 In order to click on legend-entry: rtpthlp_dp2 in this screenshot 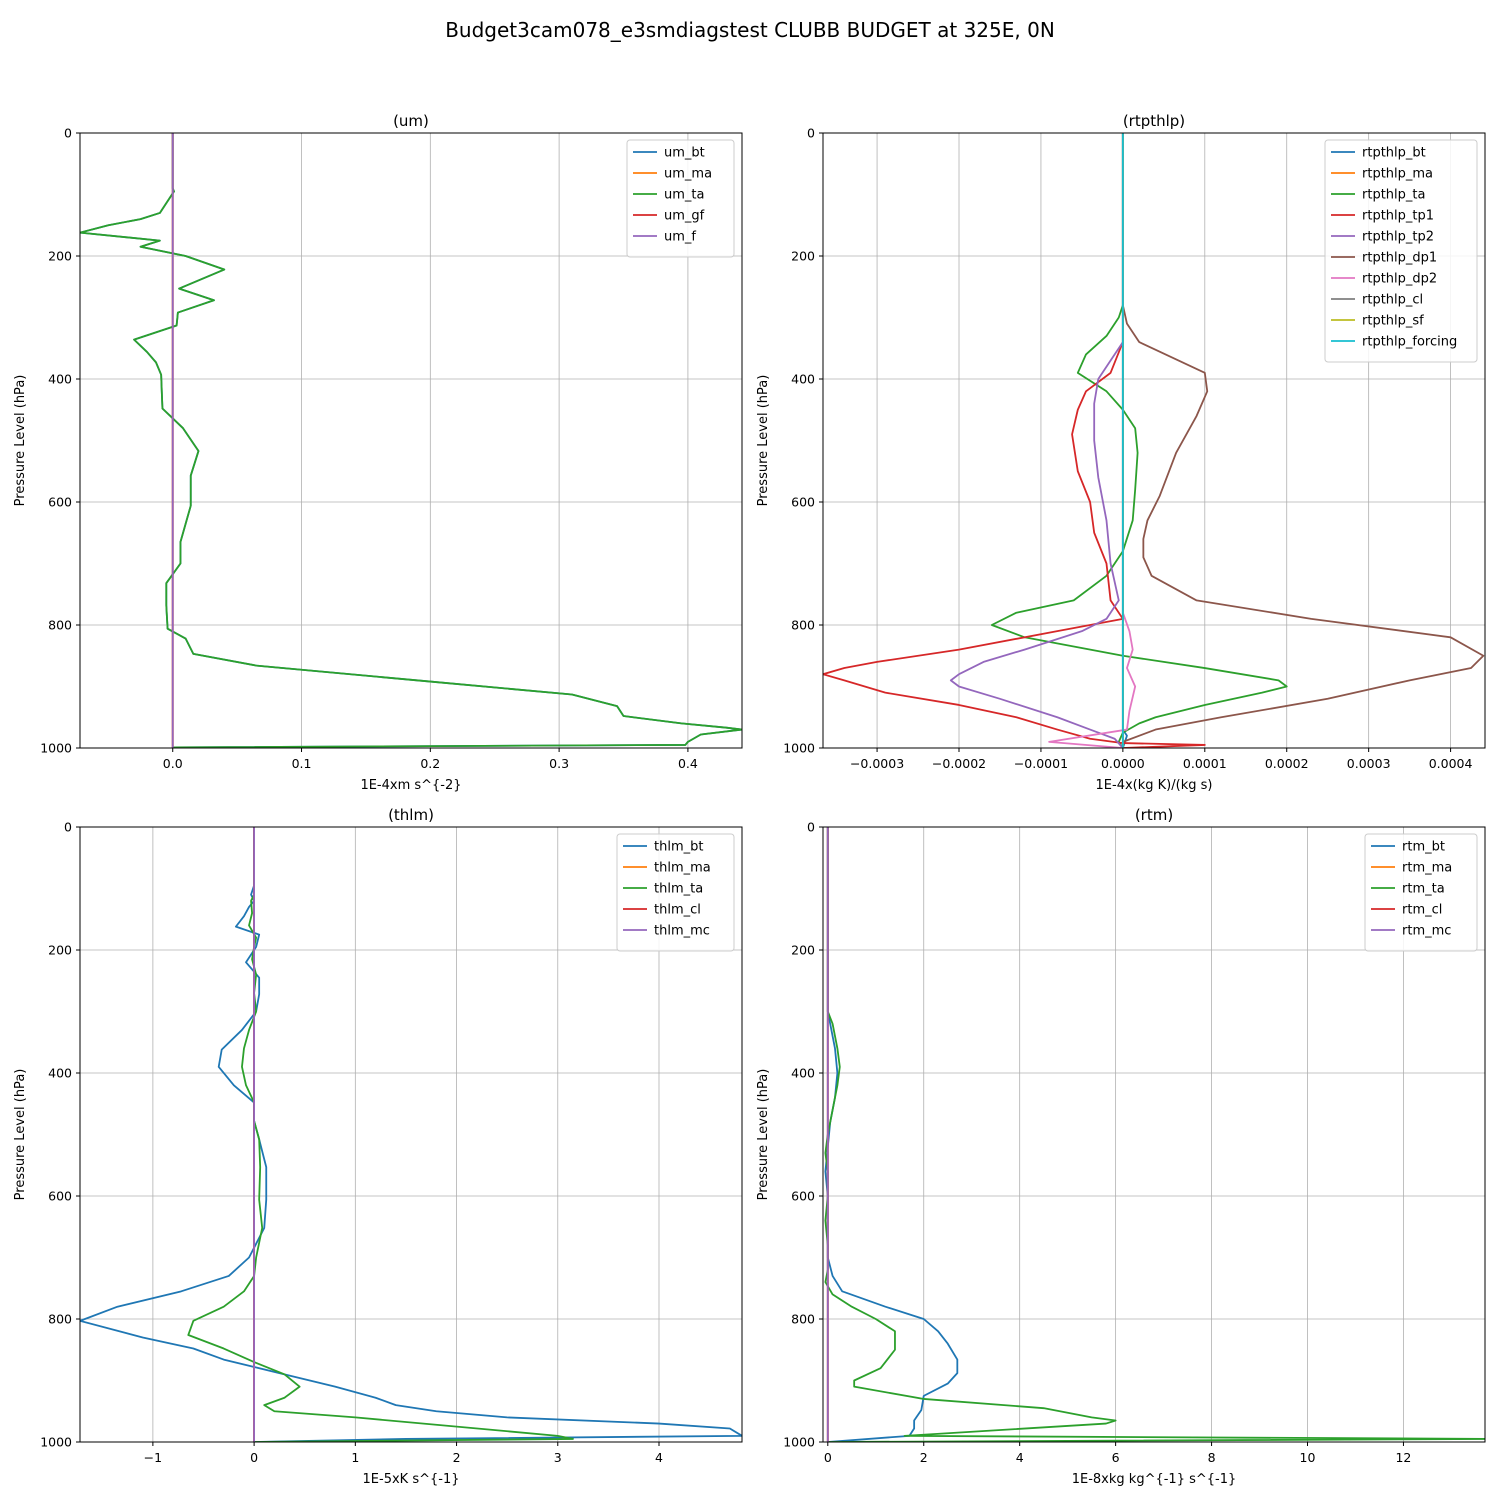, I will do `click(1399, 279)`.